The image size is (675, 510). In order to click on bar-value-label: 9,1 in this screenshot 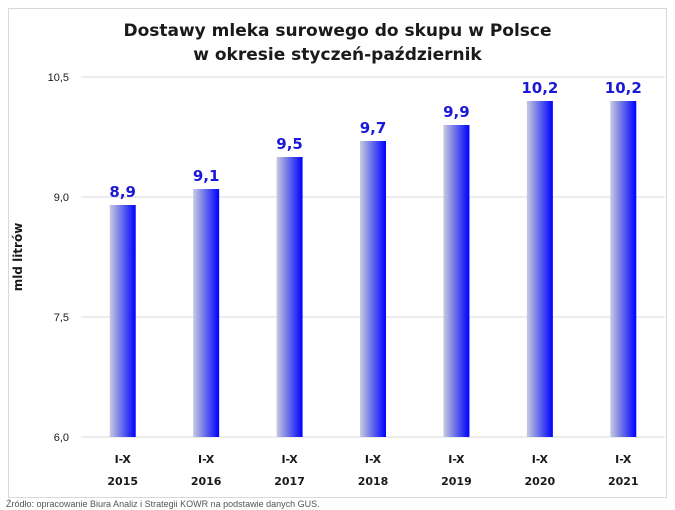, I will do `click(206, 176)`.